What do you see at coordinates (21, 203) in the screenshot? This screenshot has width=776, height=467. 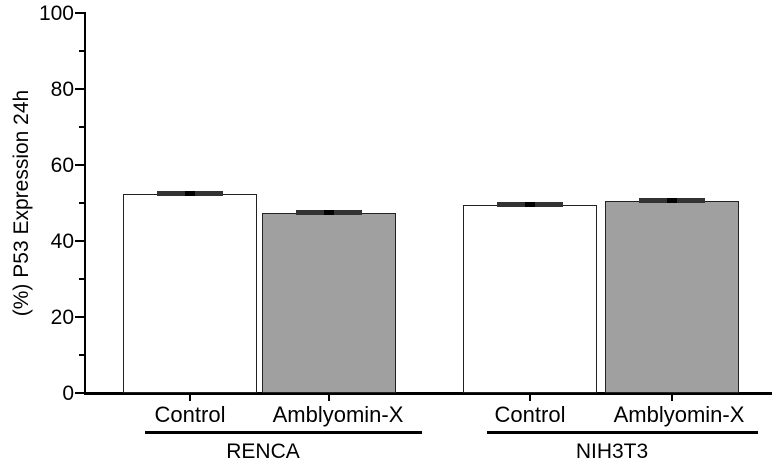 I see `y-axis-title: (%) P53 Expression 24h` at bounding box center [21, 203].